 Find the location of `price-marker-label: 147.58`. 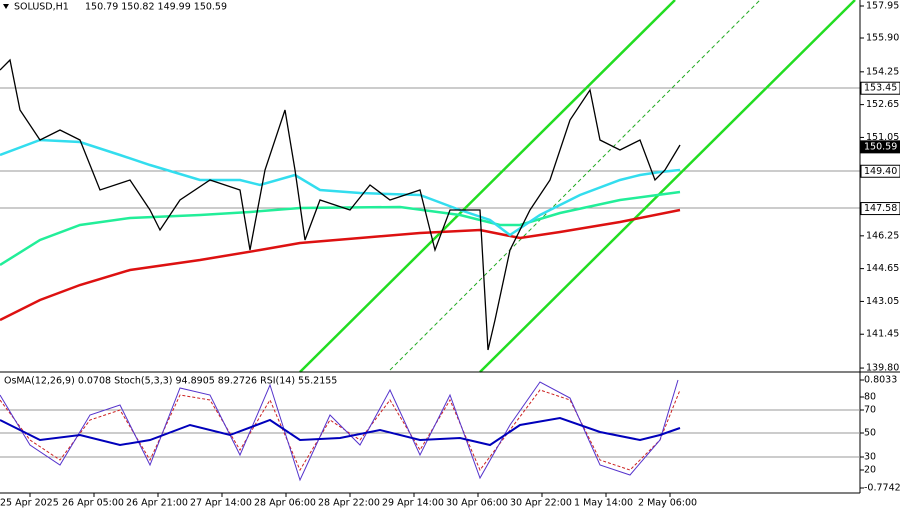

price-marker-label: 147.58 is located at coordinates (880, 208).